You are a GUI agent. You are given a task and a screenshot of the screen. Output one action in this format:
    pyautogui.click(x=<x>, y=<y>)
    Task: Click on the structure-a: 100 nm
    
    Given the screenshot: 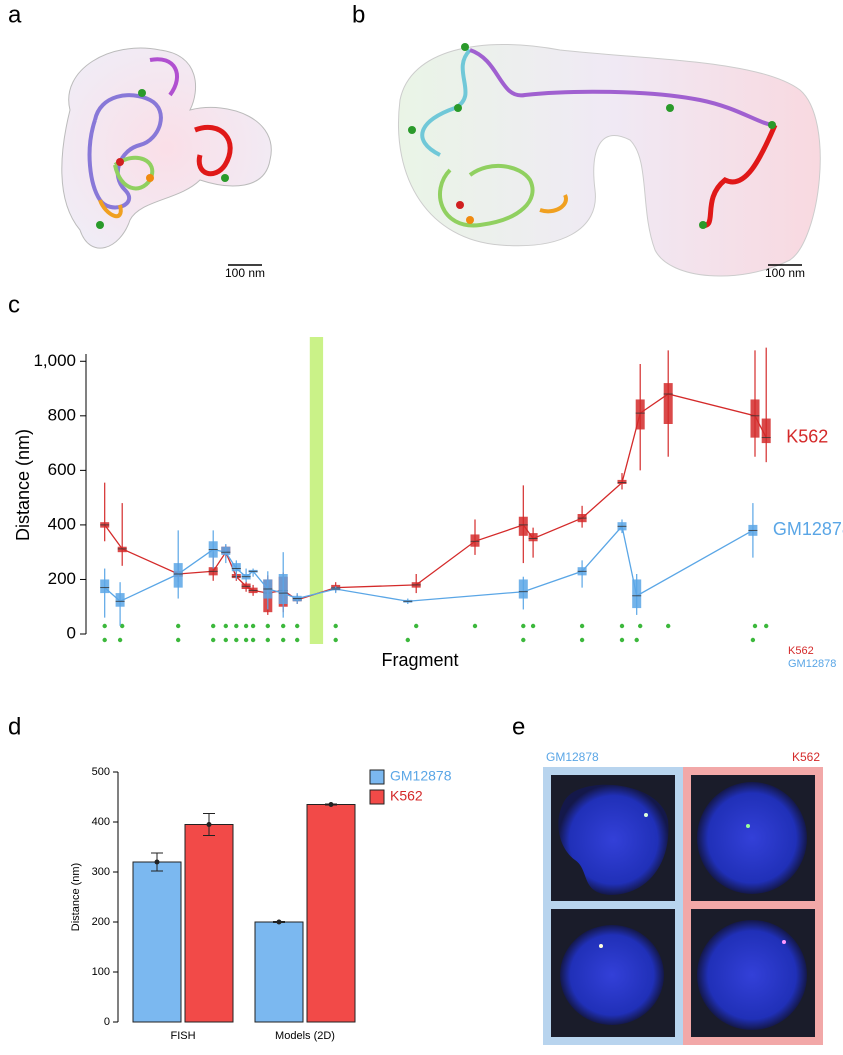 What is the action you would take?
    pyautogui.click(x=166, y=163)
    